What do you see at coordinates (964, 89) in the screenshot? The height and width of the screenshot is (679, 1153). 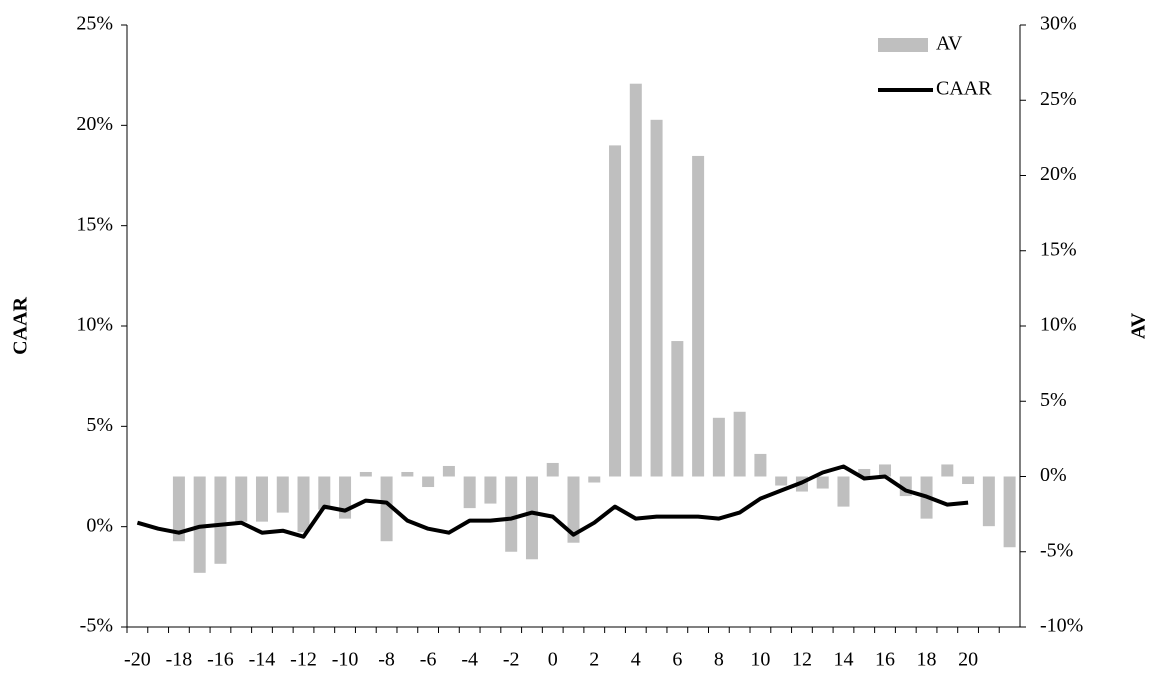 I see `legend-label: CAAR` at bounding box center [964, 89].